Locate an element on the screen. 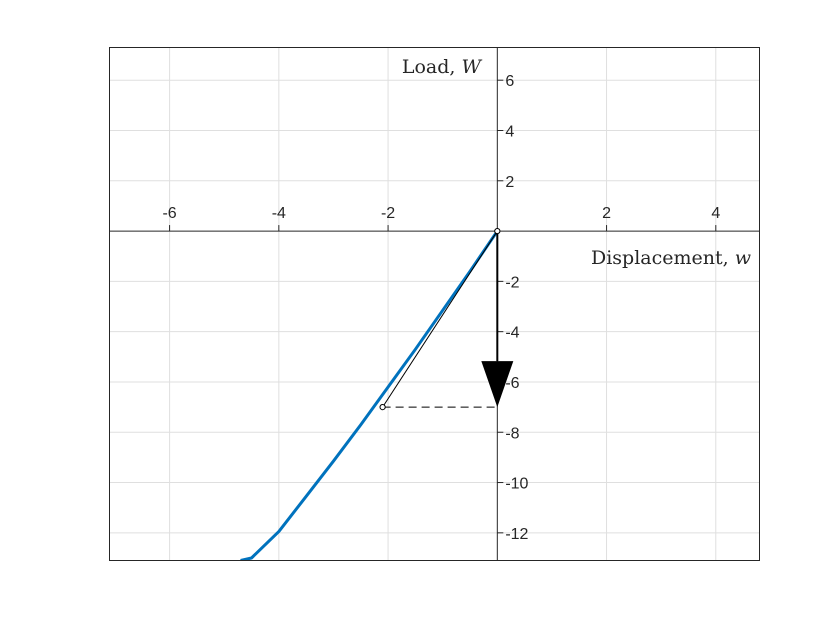  y-tick-label: 6 is located at coordinates (509, 81).